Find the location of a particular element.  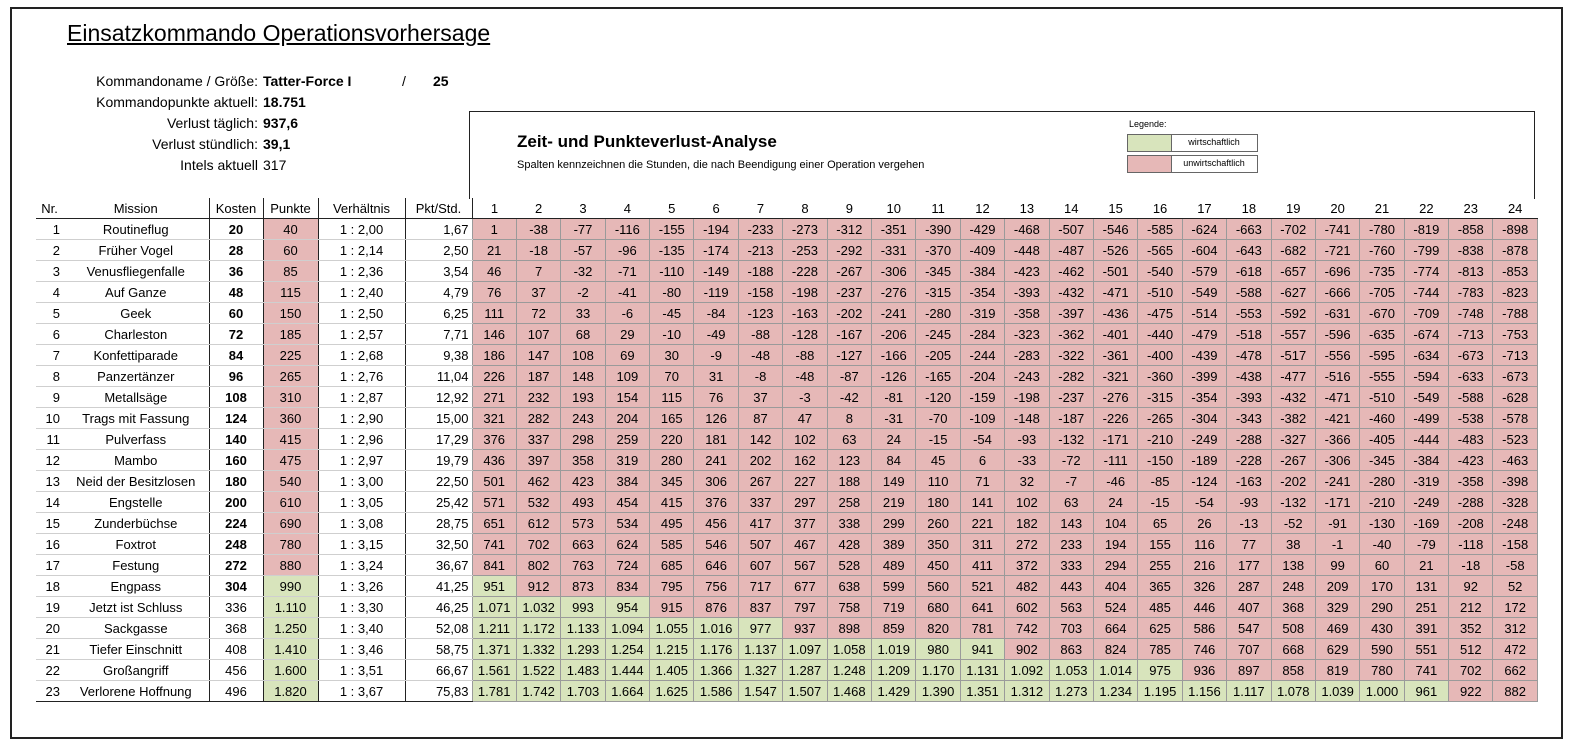

mission-points-per-hour: 3,54 is located at coordinates (438, 271).